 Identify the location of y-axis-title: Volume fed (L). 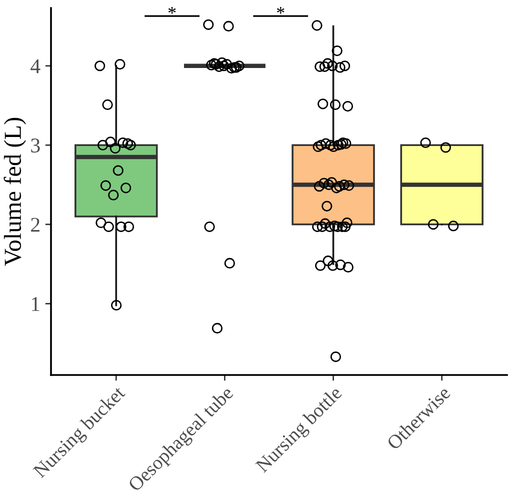
(15, 192).